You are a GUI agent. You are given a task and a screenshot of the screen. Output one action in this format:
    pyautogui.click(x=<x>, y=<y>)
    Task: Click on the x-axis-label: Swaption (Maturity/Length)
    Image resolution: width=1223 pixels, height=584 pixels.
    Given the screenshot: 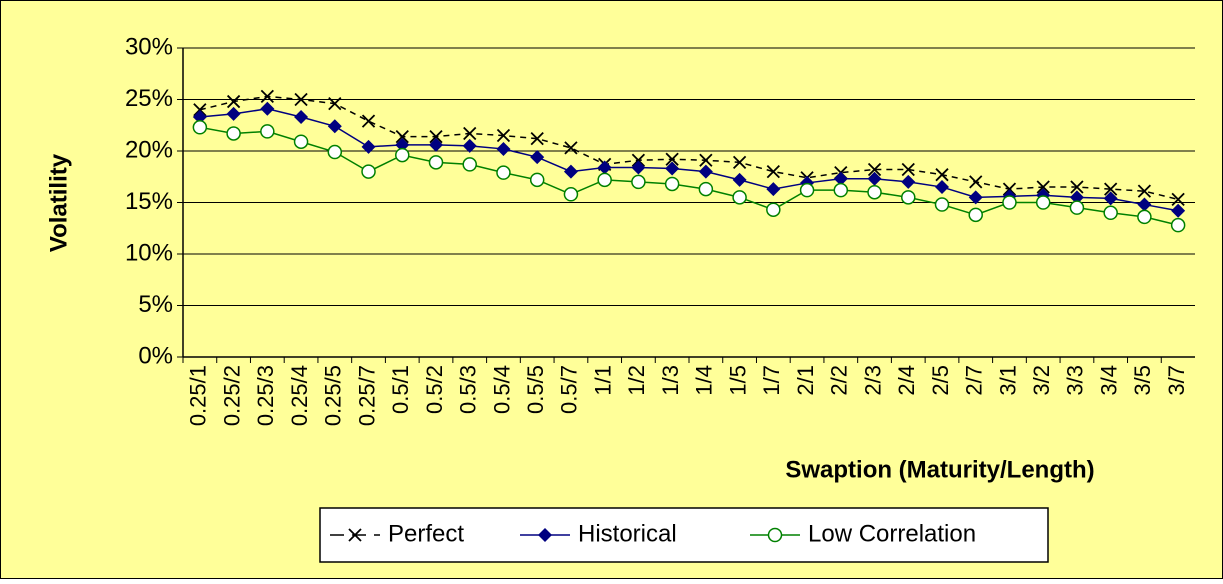 What is the action you would take?
    pyautogui.click(x=939, y=469)
    